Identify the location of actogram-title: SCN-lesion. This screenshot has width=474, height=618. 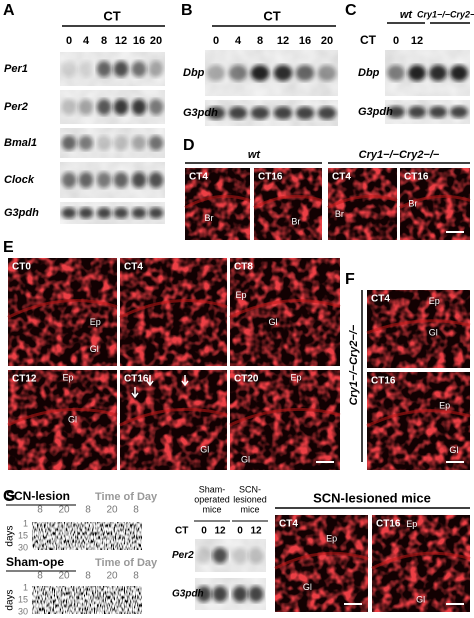
(38, 496).